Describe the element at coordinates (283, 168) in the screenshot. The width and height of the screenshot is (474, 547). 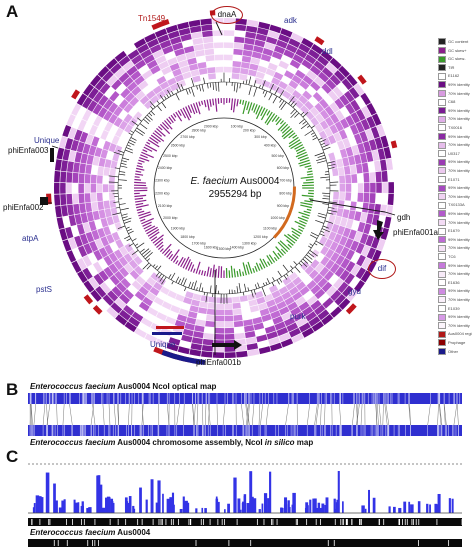
I see `scale-tick-label: 600 kbp` at that location.